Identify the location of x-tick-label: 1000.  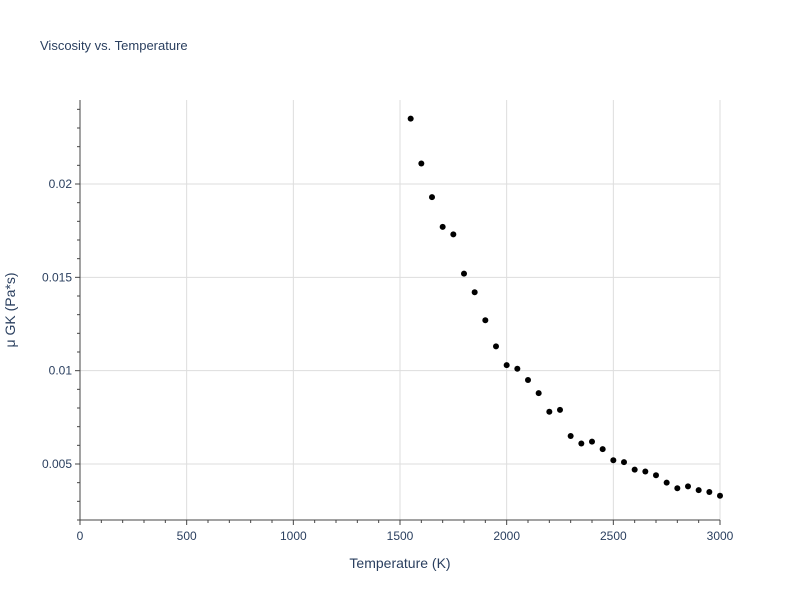
(293, 536).